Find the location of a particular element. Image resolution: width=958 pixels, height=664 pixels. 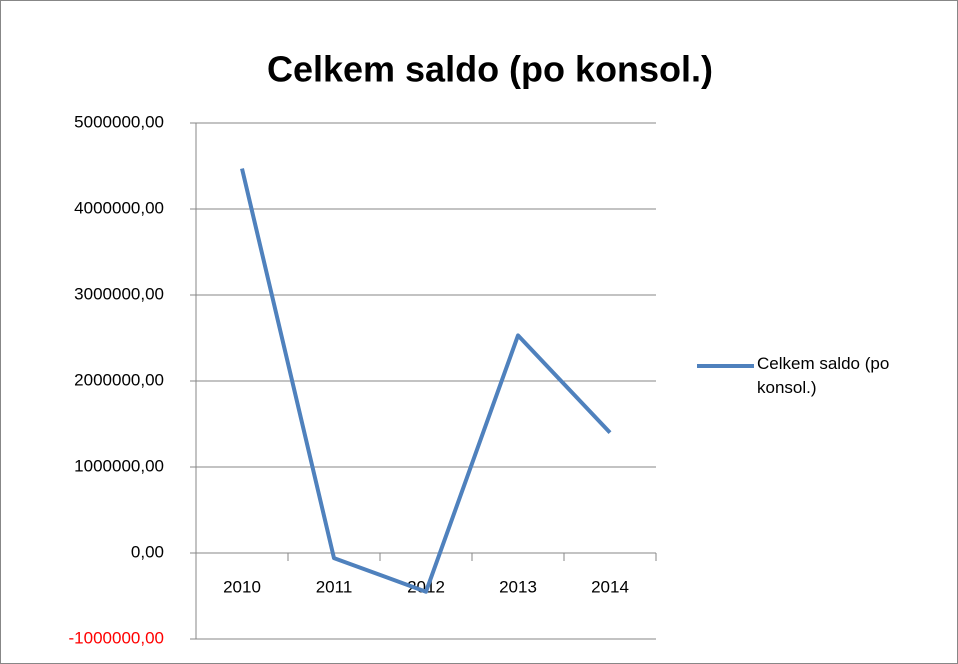

x-tick-label: 2010 is located at coordinates (242, 586).